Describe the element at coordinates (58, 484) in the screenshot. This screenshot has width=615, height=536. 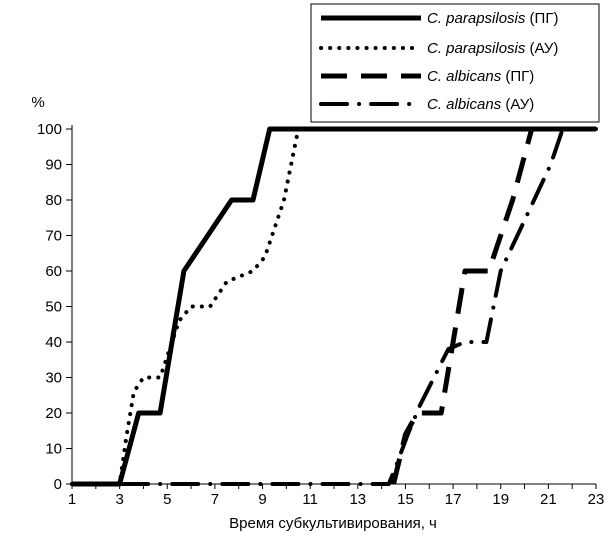
I see `y-tick-label: 0` at that location.